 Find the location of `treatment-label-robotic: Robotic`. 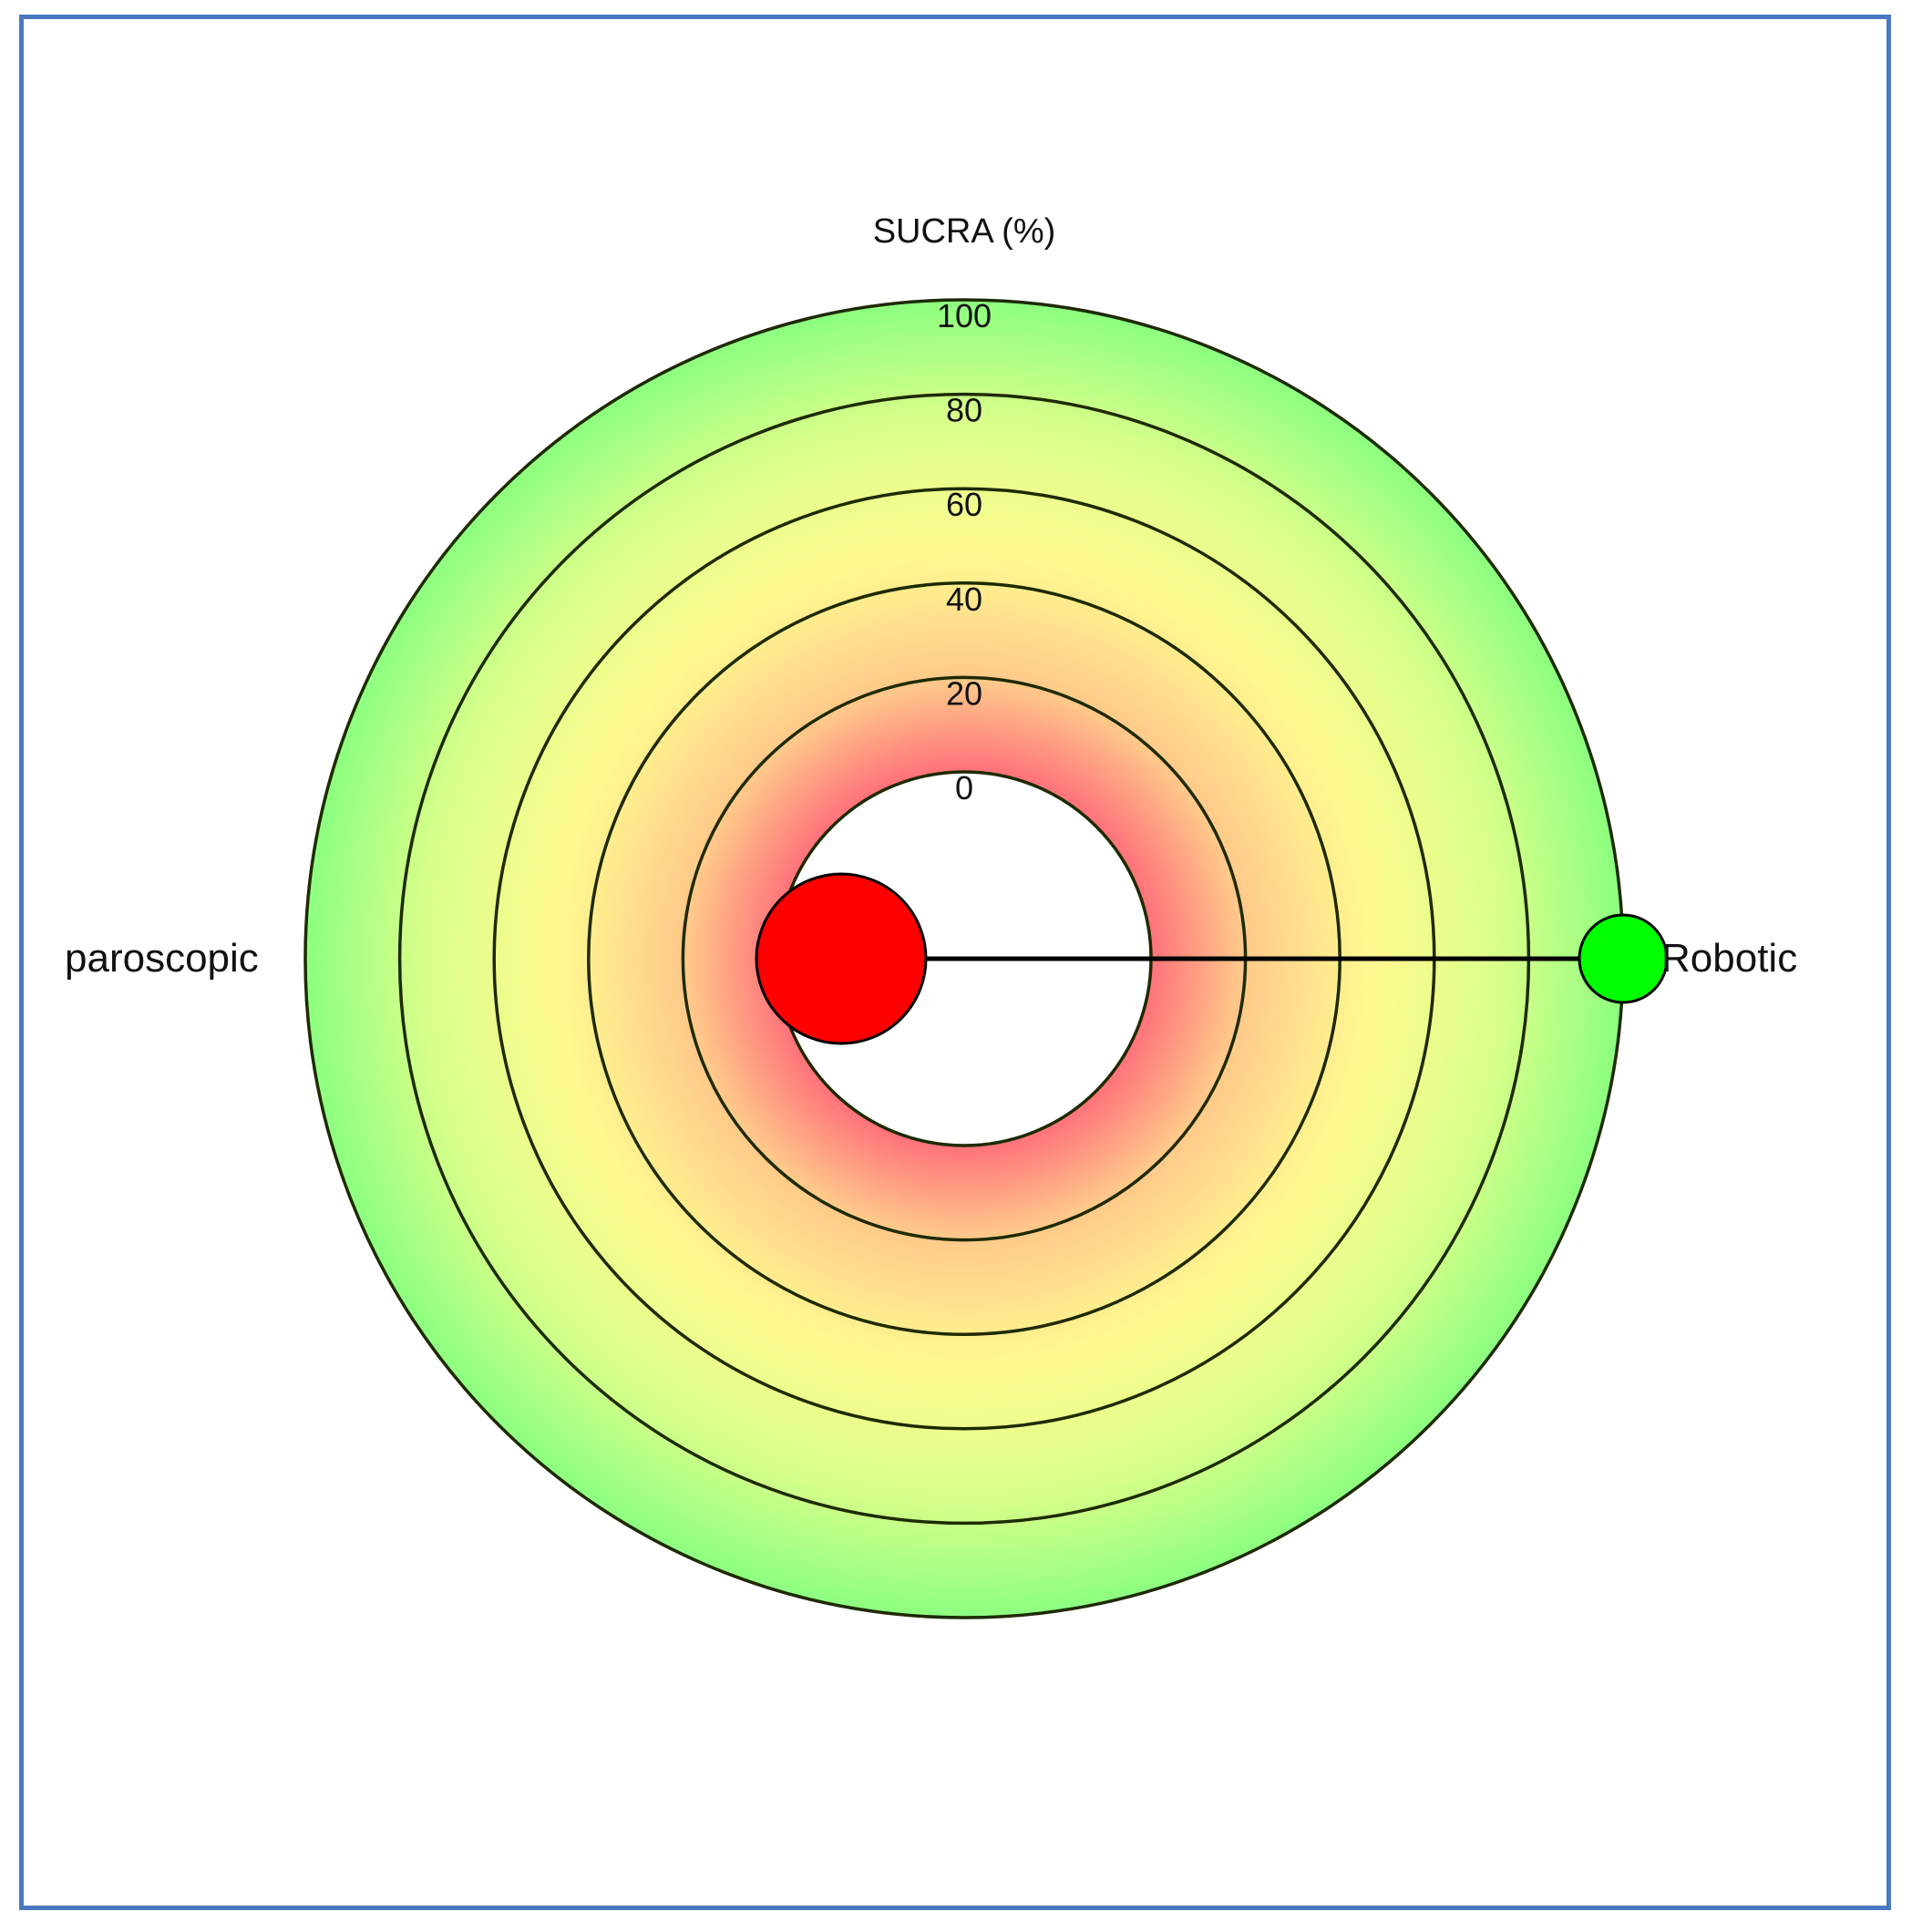

treatment-label-robotic: Robotic is located at coordinates (1729, 958).